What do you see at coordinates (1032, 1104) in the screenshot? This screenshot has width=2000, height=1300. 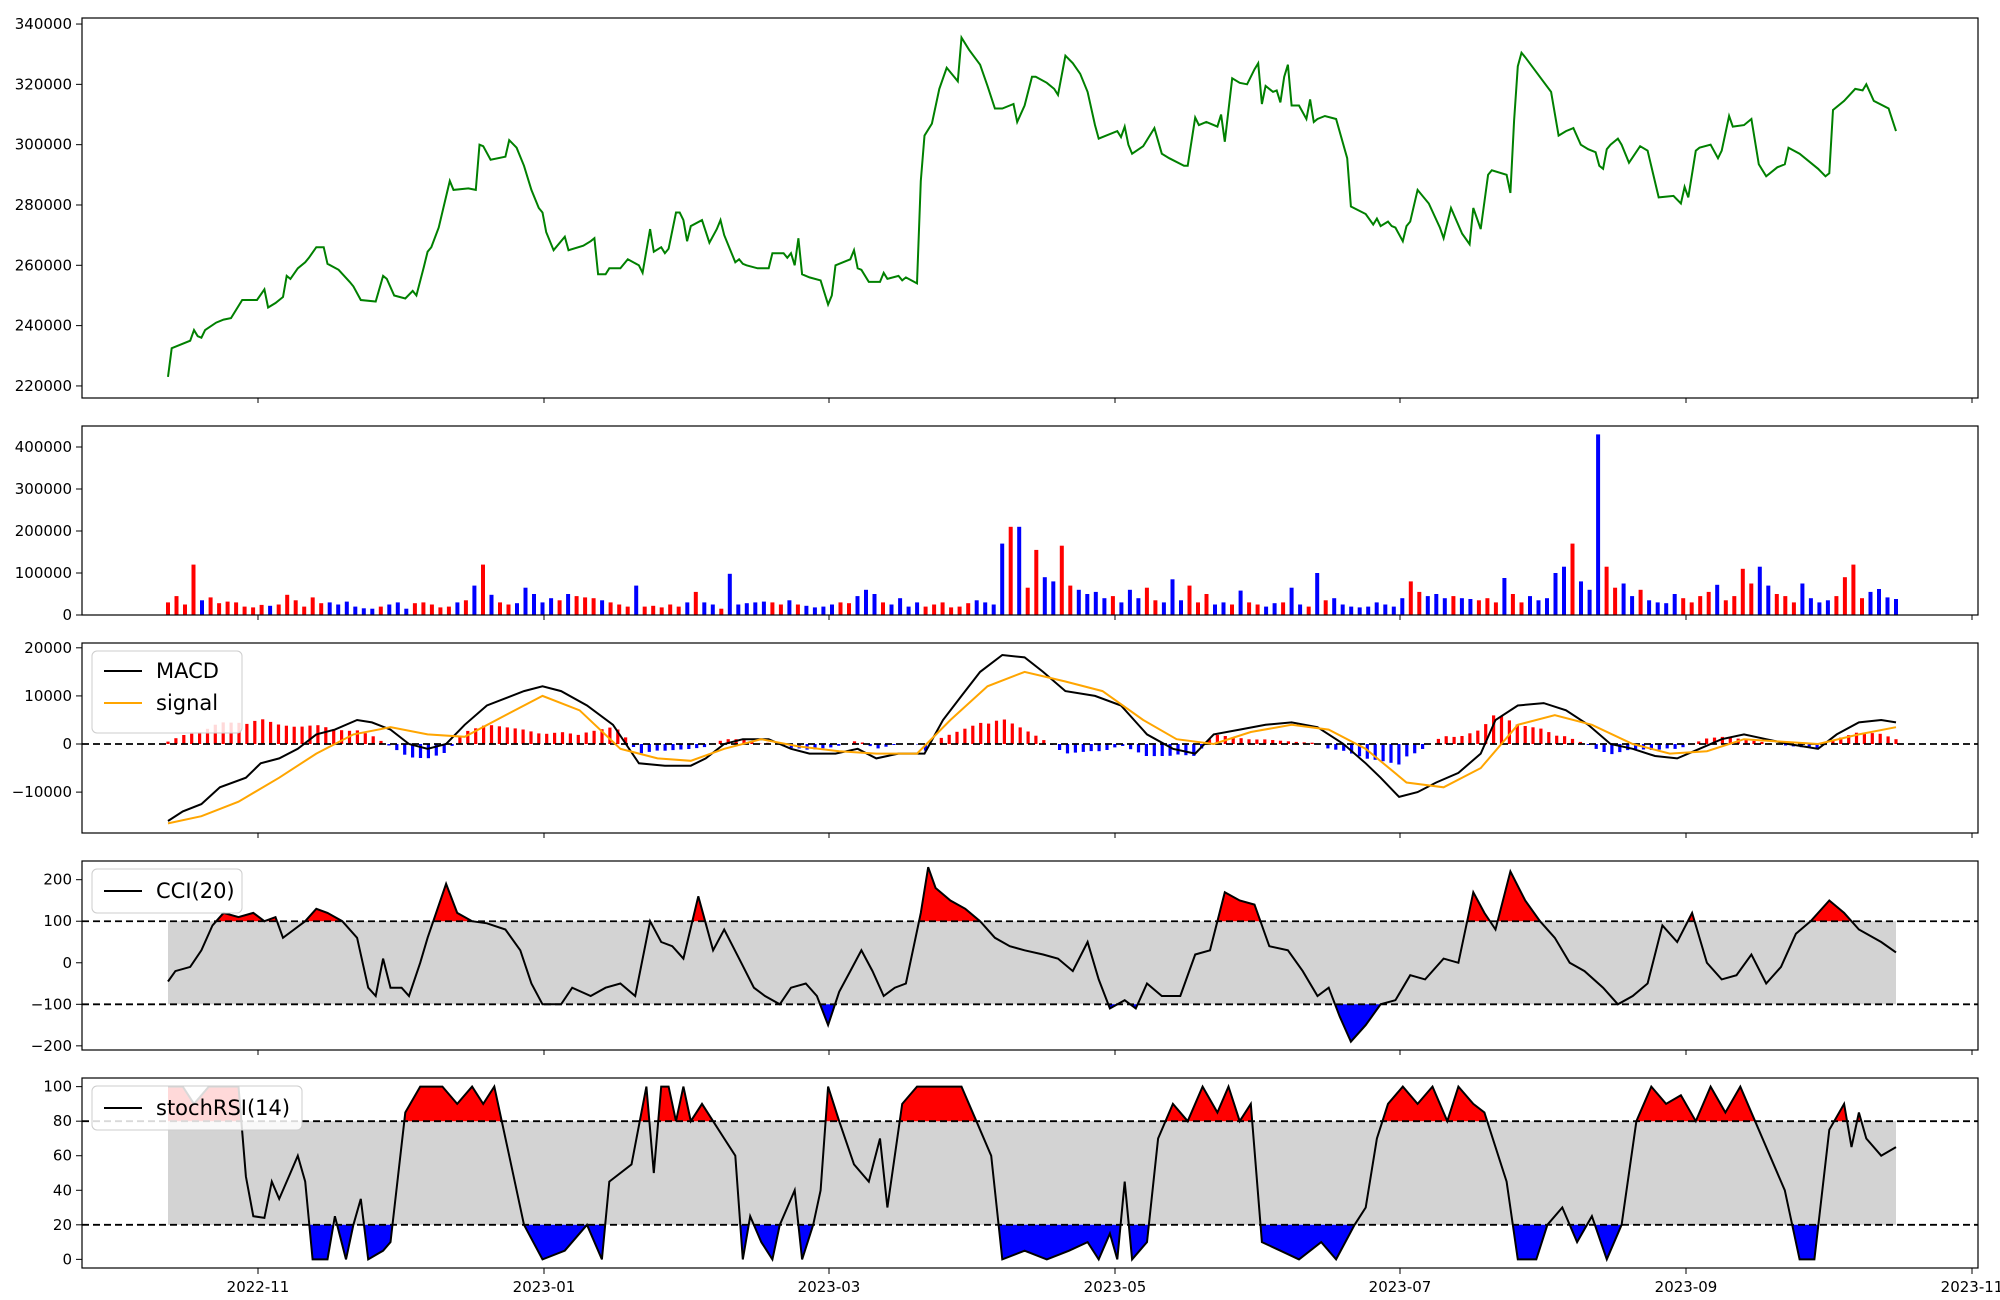 I see `stochrsi-overbought-fill` at bounding box center [1032, 1104].